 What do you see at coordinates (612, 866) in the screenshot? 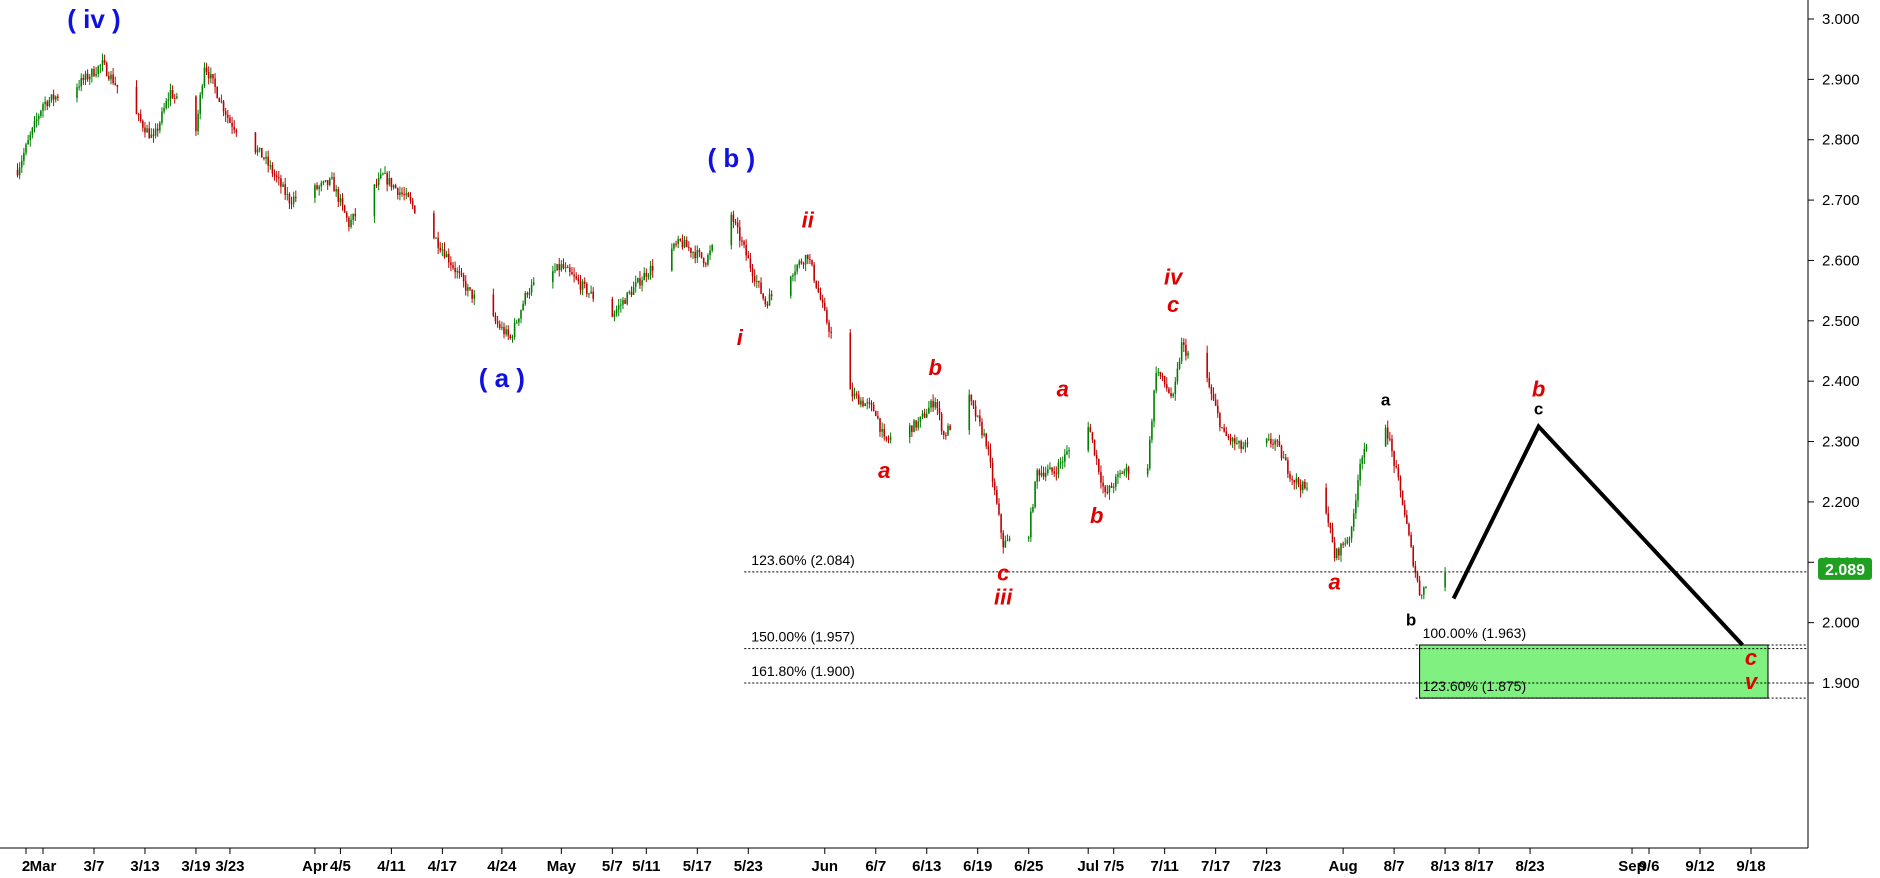
I see `x-tick-label: 5/7` at bounding box center [612, 866].